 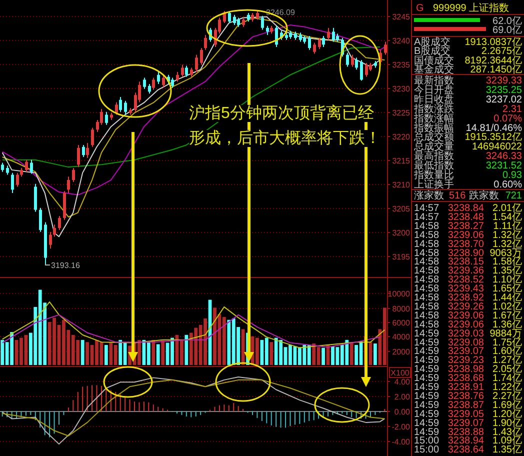 I want to click on text: 2.27亿, so click(x=507, y=396).